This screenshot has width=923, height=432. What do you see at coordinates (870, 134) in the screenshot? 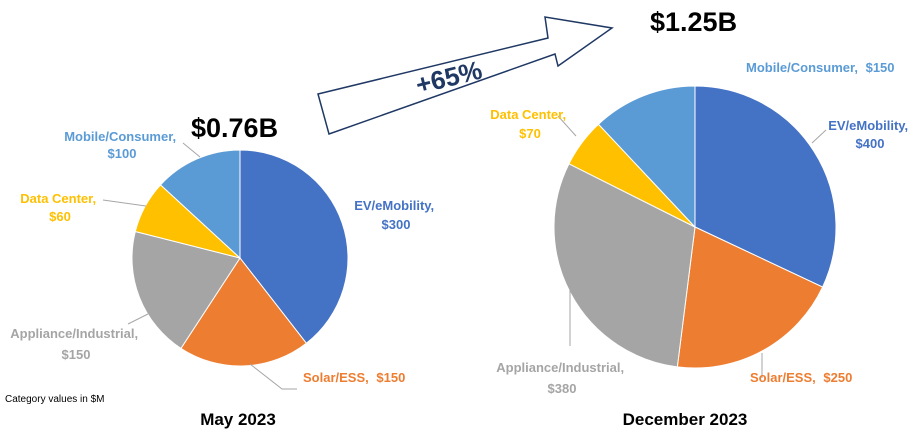
I see `dec-ev-label: EV/eMobility, $400` at bounding box center [870, 134].